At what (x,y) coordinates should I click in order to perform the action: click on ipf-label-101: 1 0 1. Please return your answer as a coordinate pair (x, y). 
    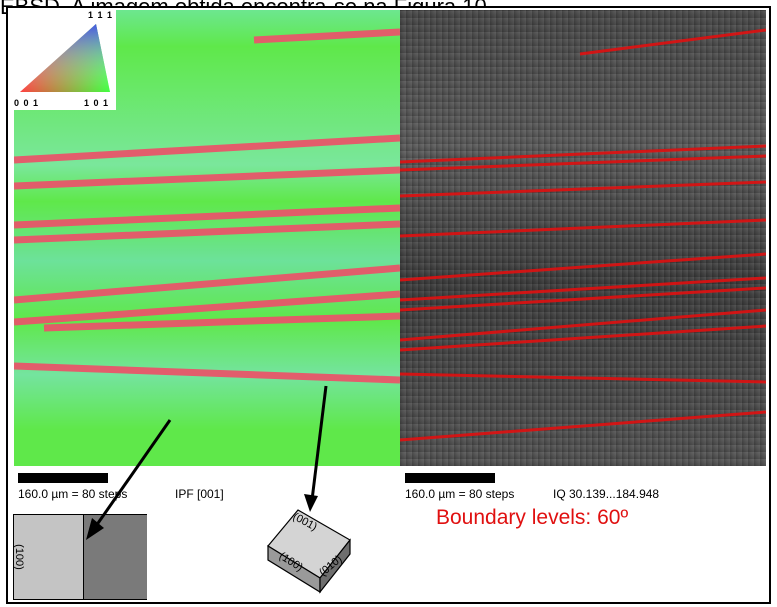
    Looking at the image, I should click on (97, 103).